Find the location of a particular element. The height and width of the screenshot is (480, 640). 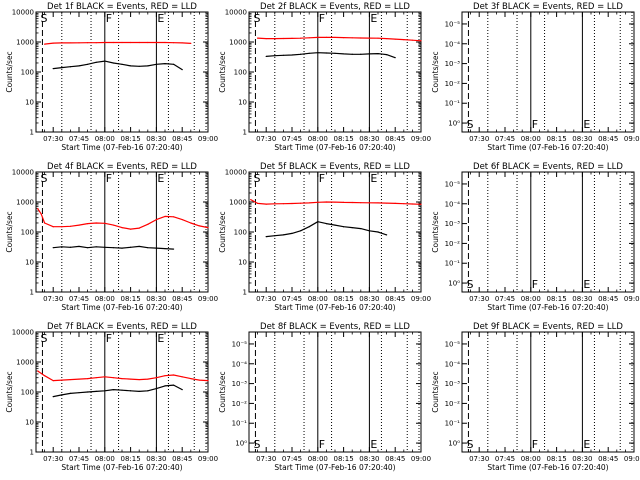

chart-title: Det 4f BLACK = Events, RED = LLD is located at coordinates (122, 167).